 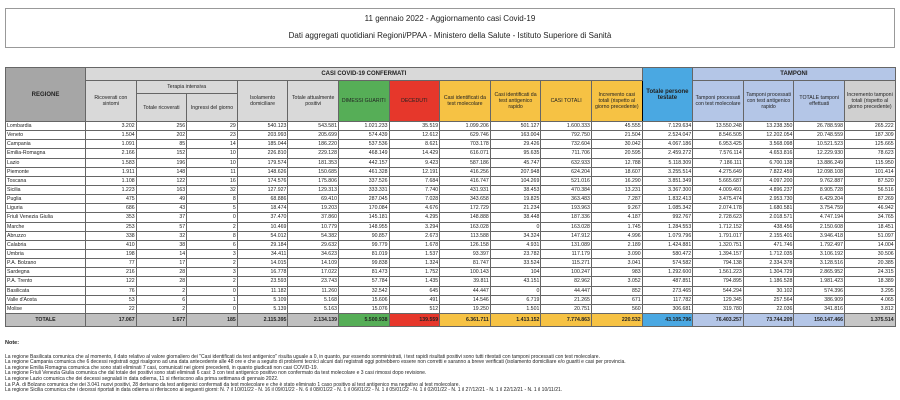 What do you see at coordinates (616, 235) in the screenshot?
I see `cell-value: 4.996` at bounding box center [616, 235].